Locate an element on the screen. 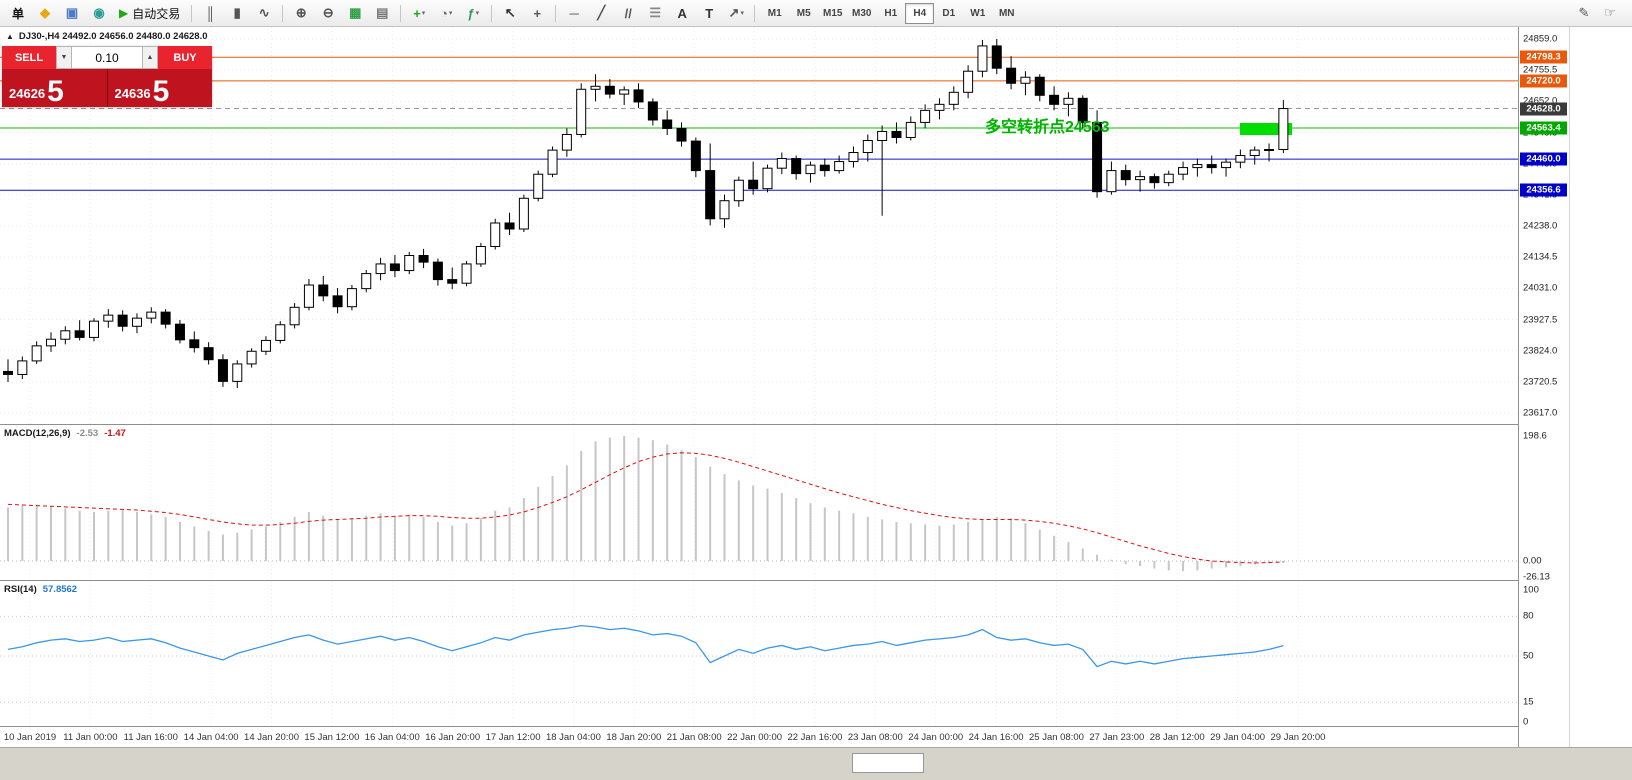 The height and width of the screenshot is (780, 1632). time-label: 29 Jan 04:00 is located at coordinates (1238, 737).